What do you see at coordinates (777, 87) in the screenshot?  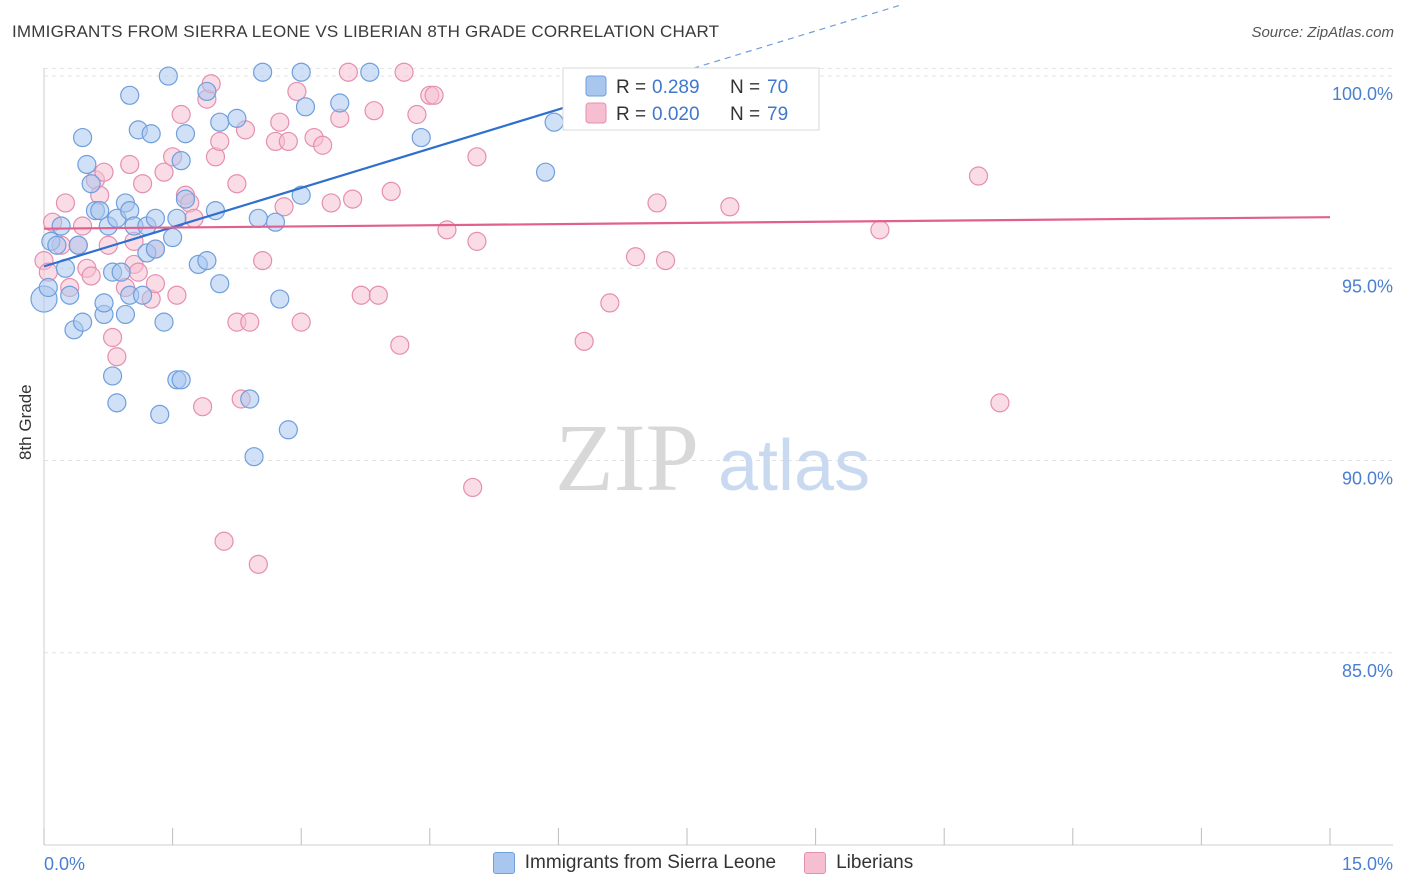 I see `legend-n-value-1: 70` at bounding box center [777, 87].